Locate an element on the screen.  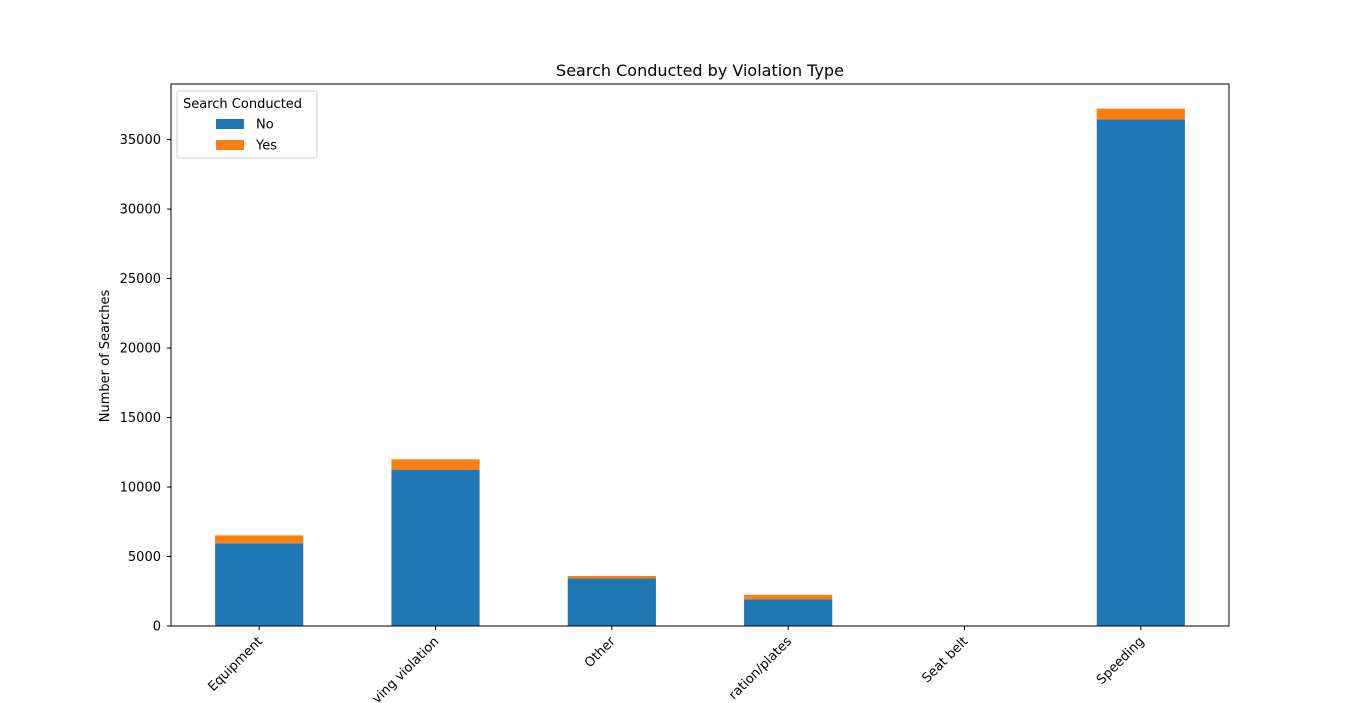
legend-swatch-yes is located at coordinates (230, 145).